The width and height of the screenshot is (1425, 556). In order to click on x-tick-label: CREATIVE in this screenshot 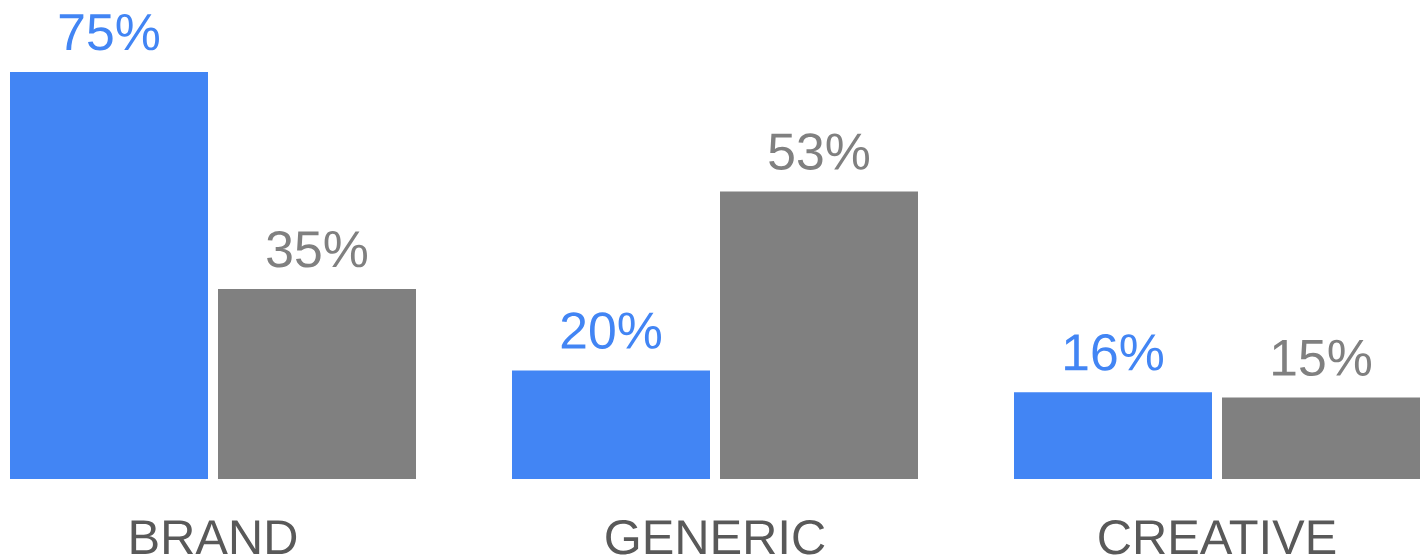, I will do `click(1217, 537)`.